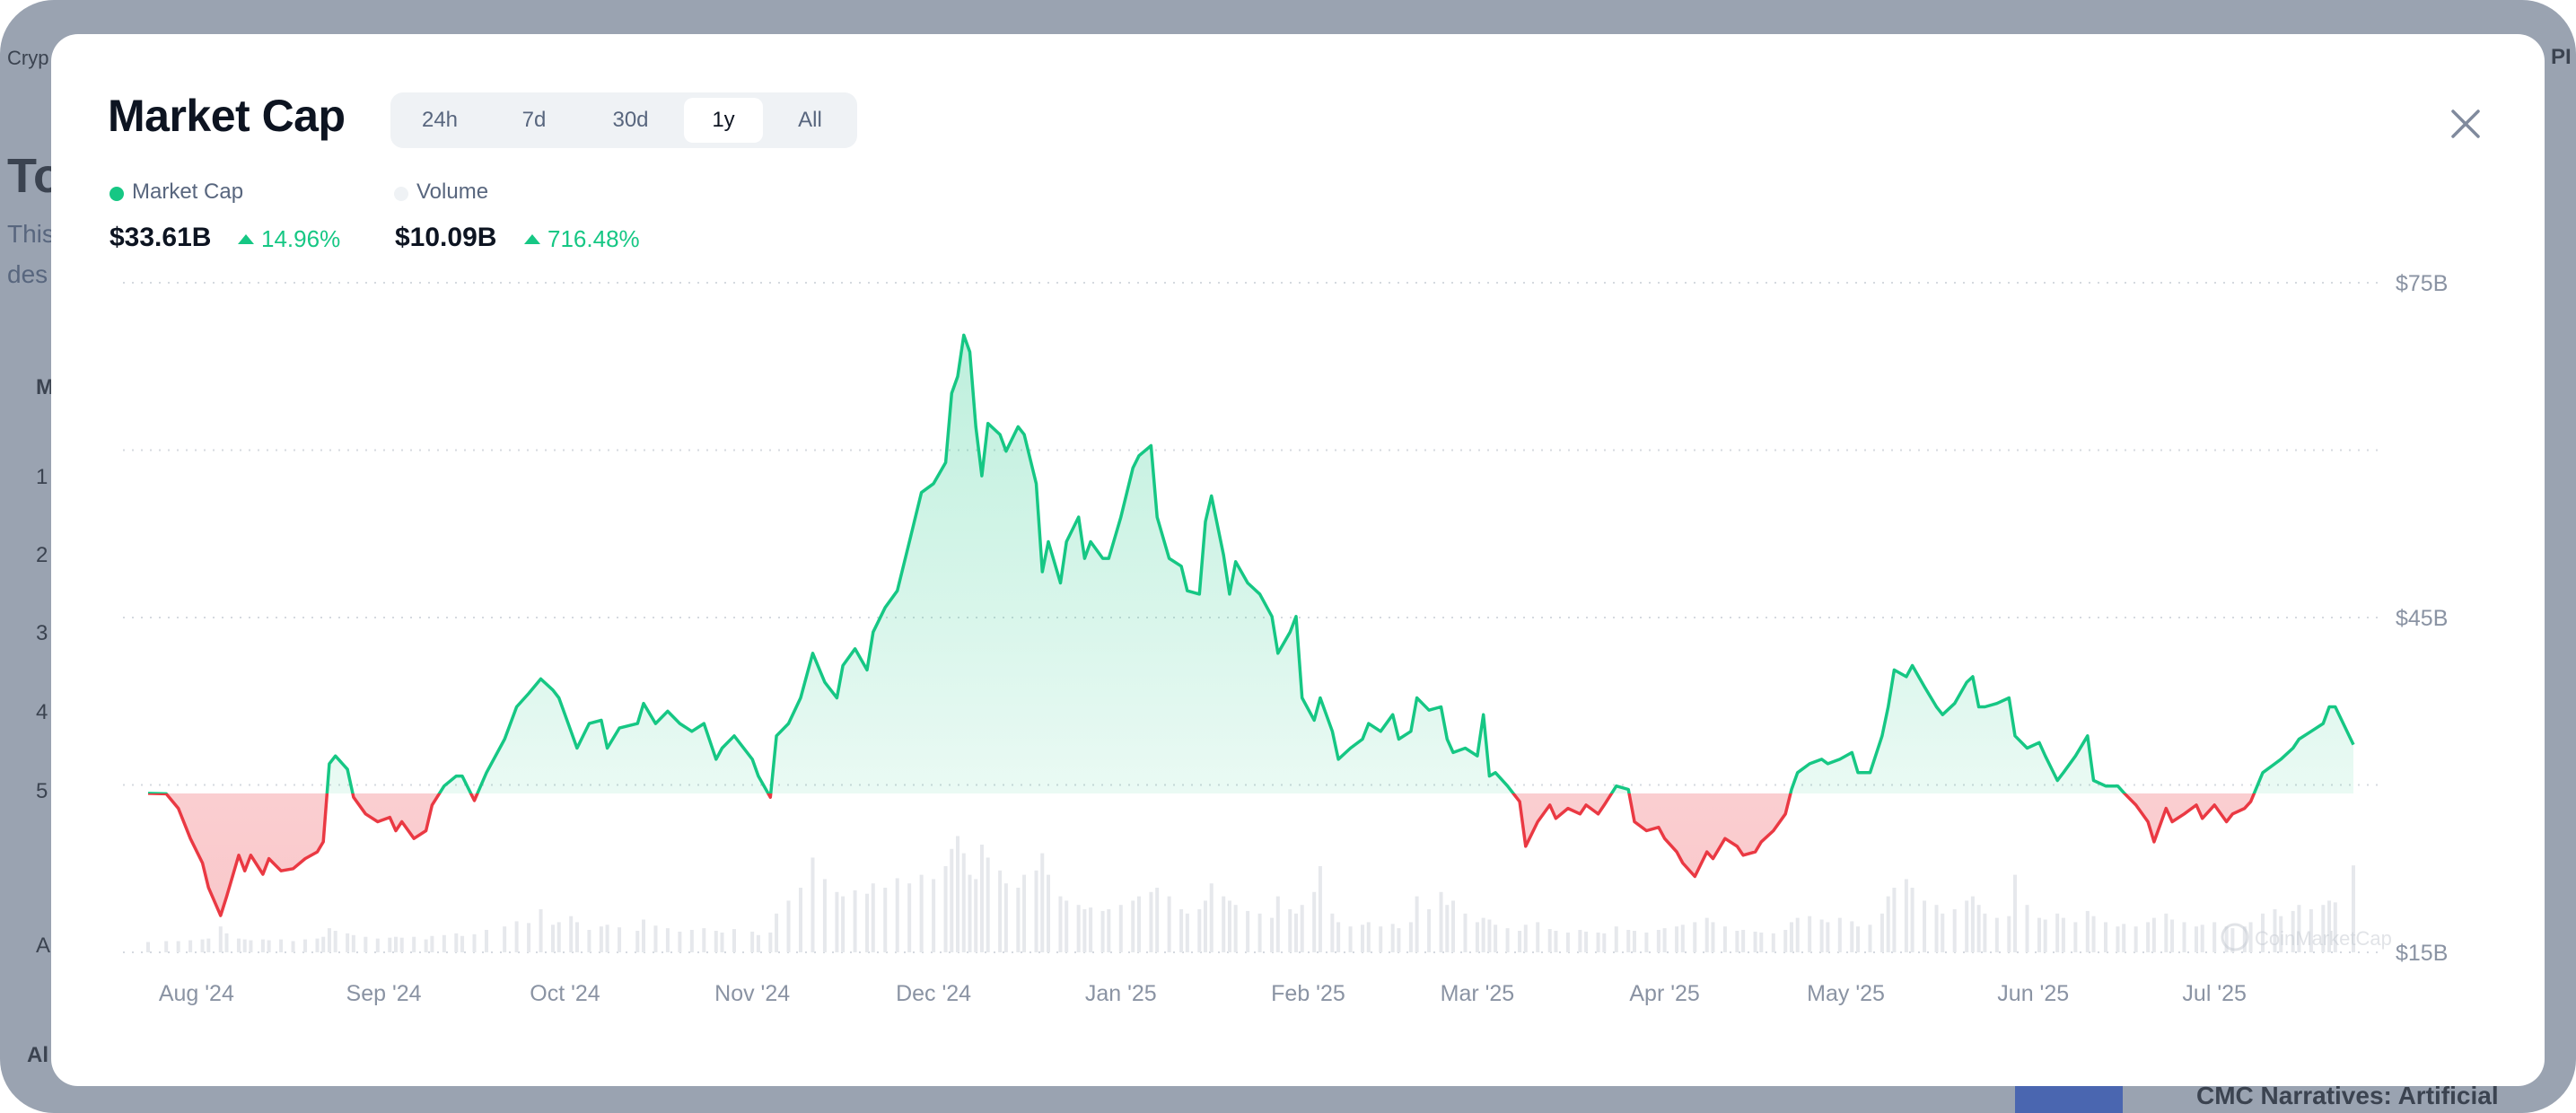 The image size is (2576, 1113). Describe the element at coordinates (42, 791) in the screenshot. I see `bg-text: 5` at that location.